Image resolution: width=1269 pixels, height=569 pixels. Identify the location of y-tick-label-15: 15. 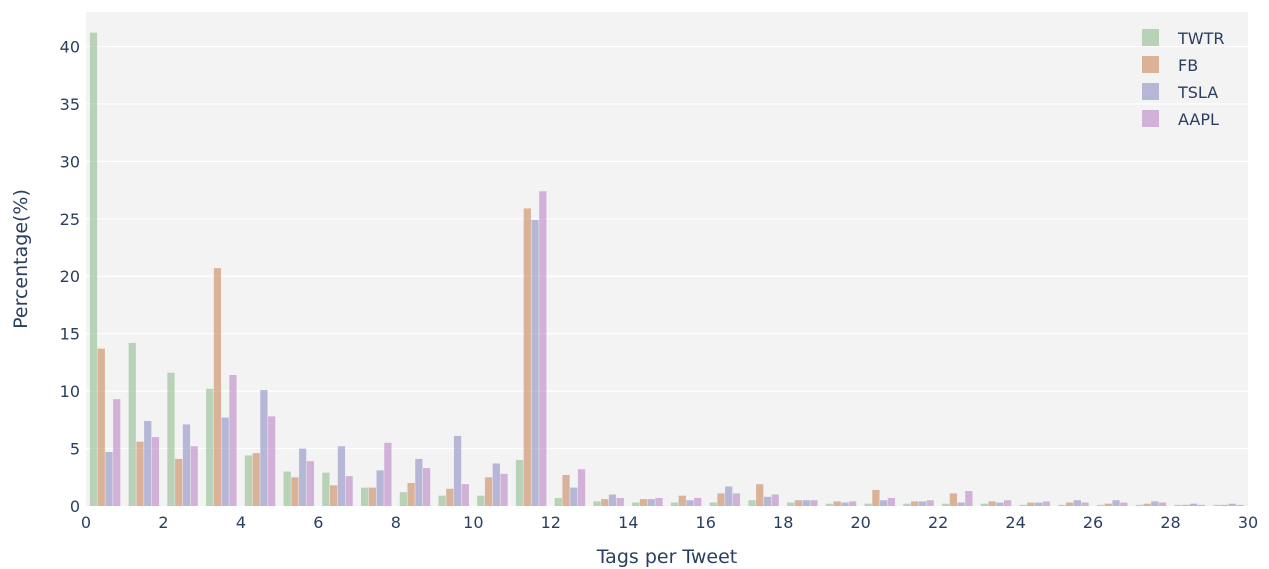
(70, 334).